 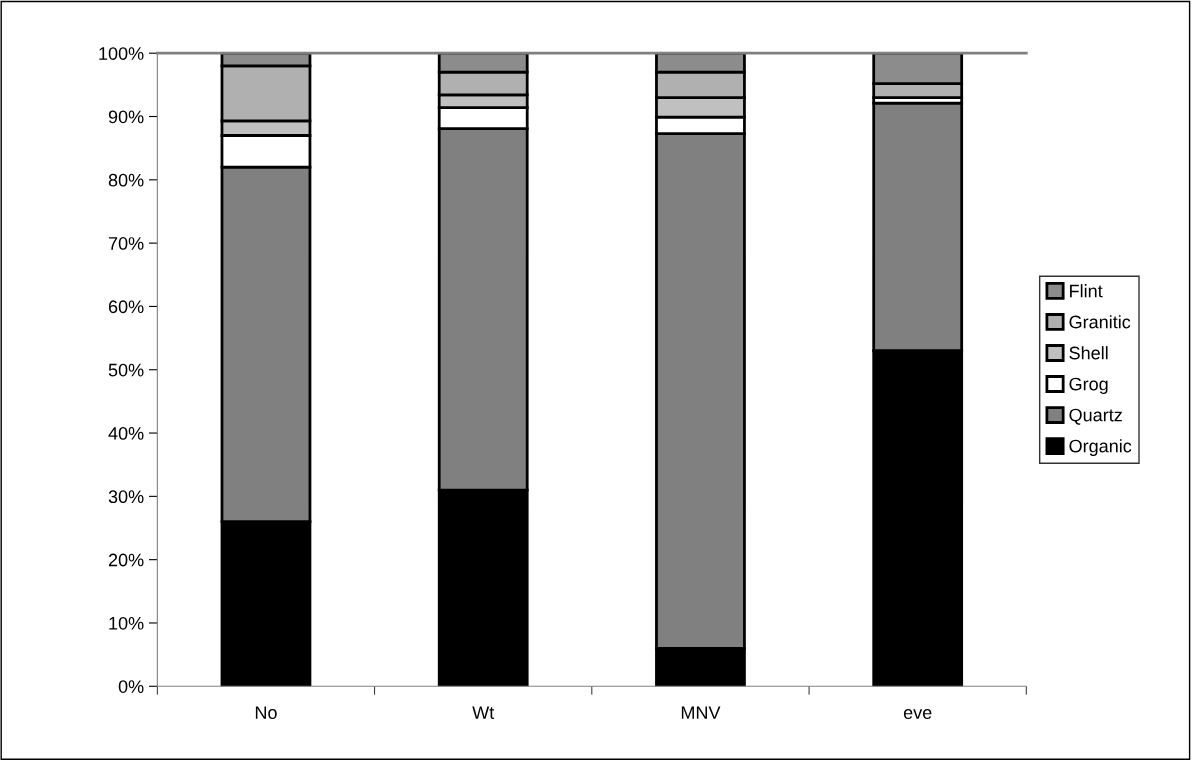 I want to click on y-tick-label: 20%, so click(x=126, y=560).